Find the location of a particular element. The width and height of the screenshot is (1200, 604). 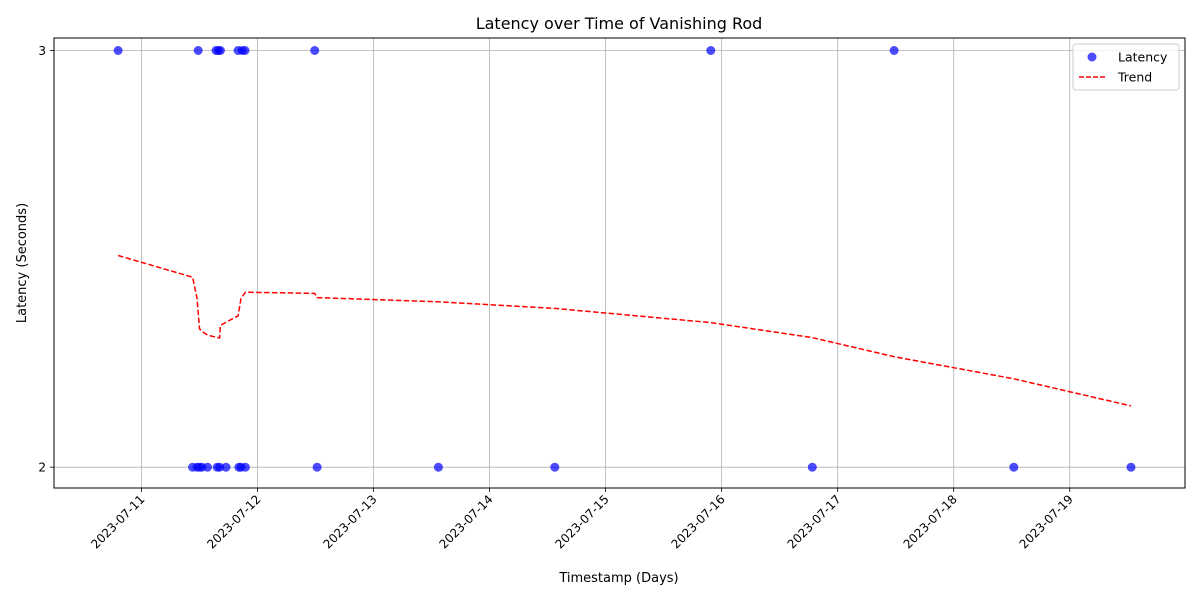

y-tick-label: 2 is located at coordinates (42, 468).